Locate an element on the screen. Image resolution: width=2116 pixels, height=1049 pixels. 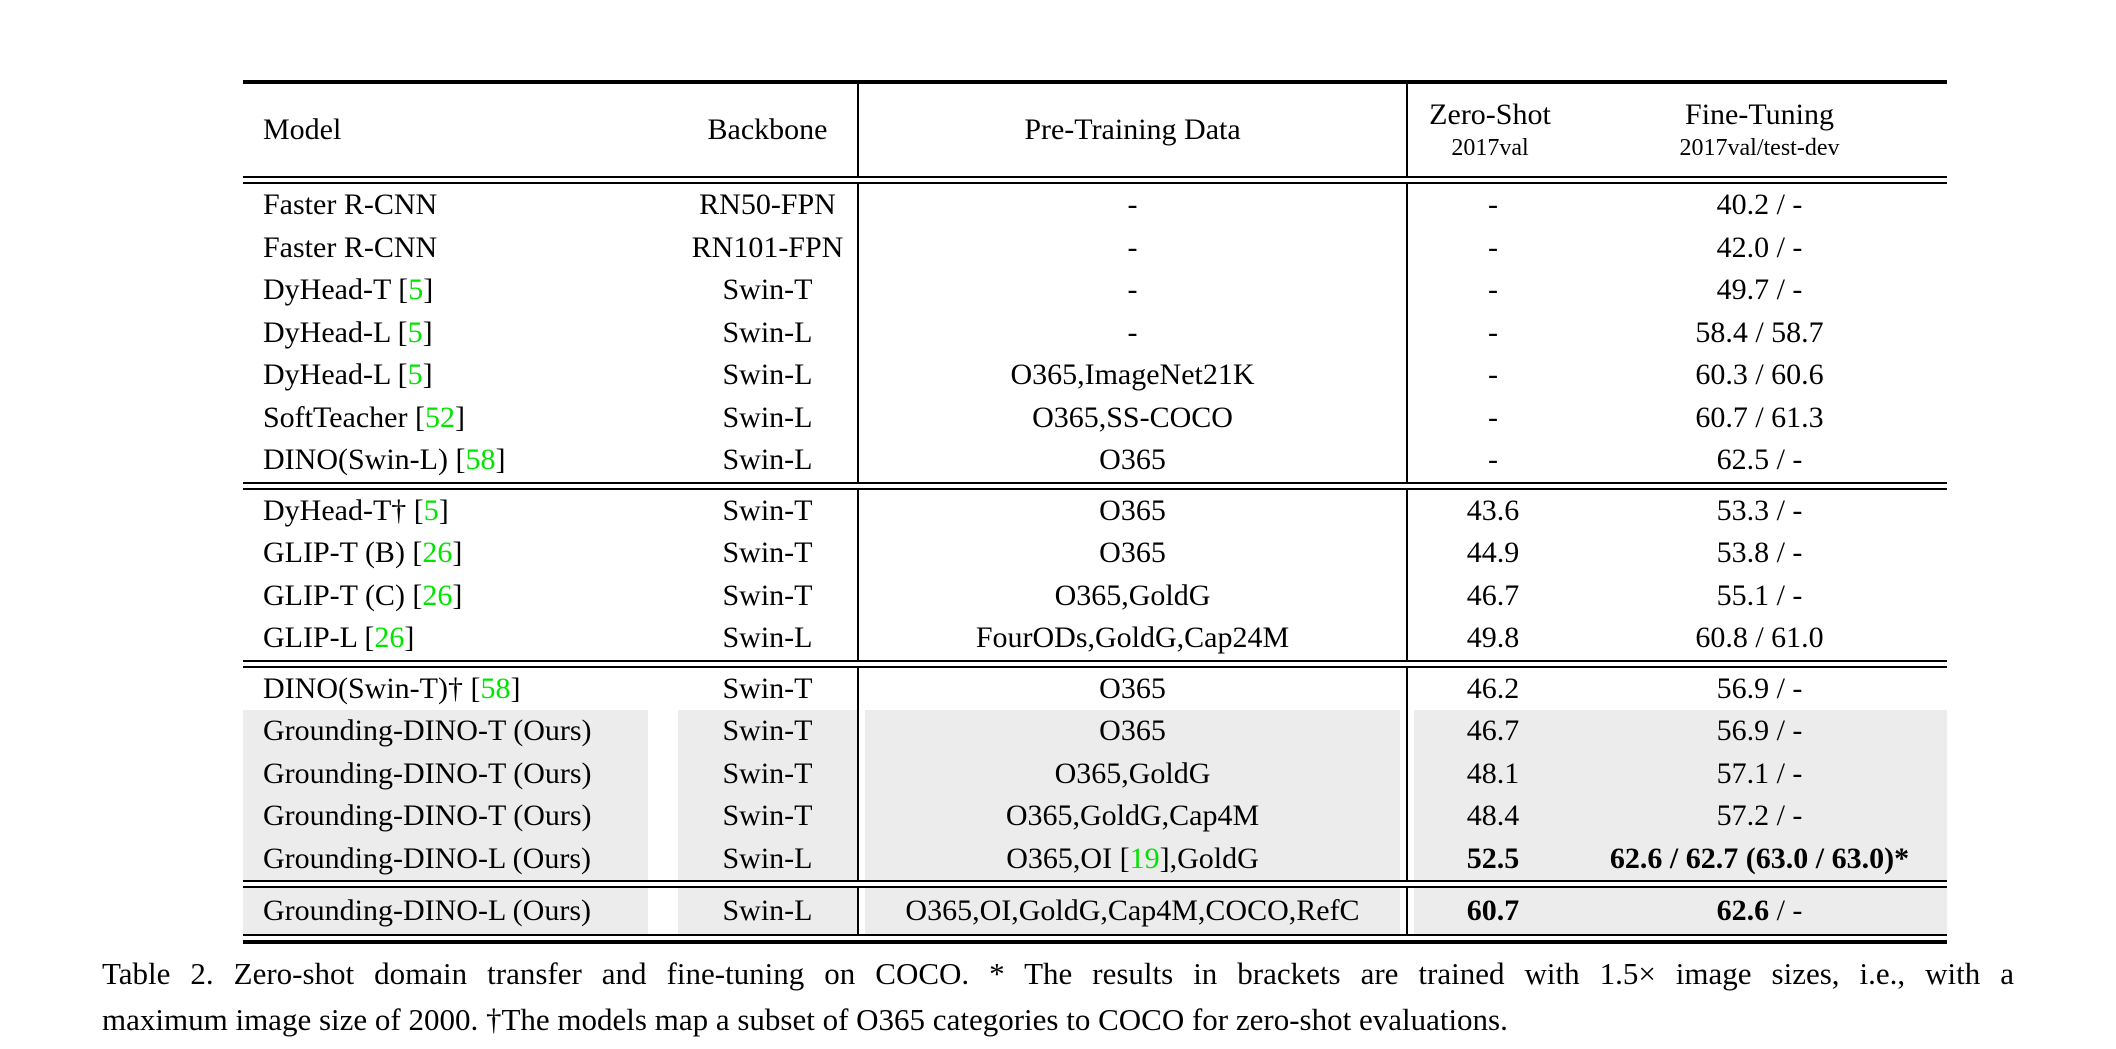
cell-model: SoftTeacher [52] is located at coordinates (364, 417).